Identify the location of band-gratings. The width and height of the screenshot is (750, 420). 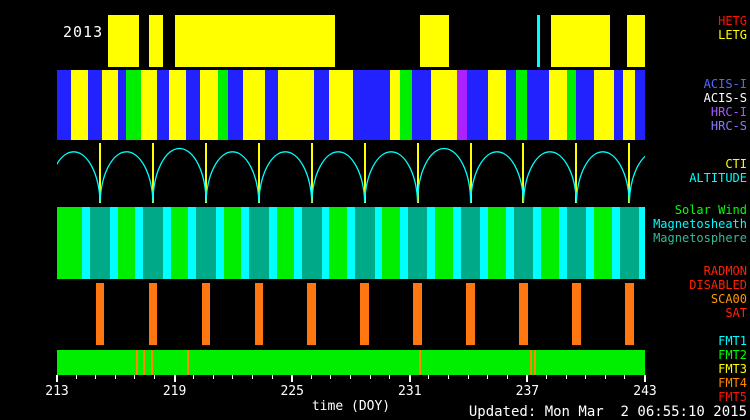
(351, 41).